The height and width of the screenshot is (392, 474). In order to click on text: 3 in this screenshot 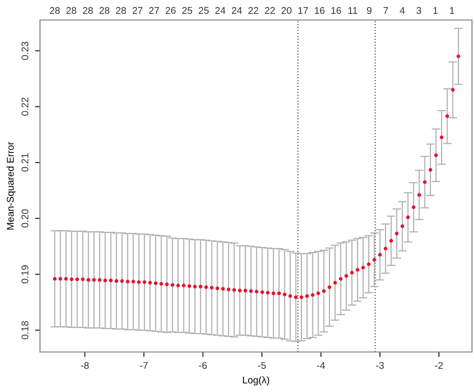, I will do `click(419, 10)`.